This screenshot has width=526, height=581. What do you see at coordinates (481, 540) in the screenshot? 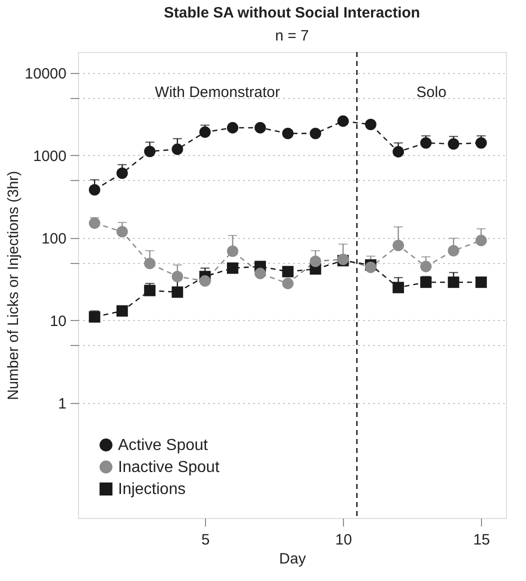
I see `x-tick-label: 15` at bounding box center [481, 540].